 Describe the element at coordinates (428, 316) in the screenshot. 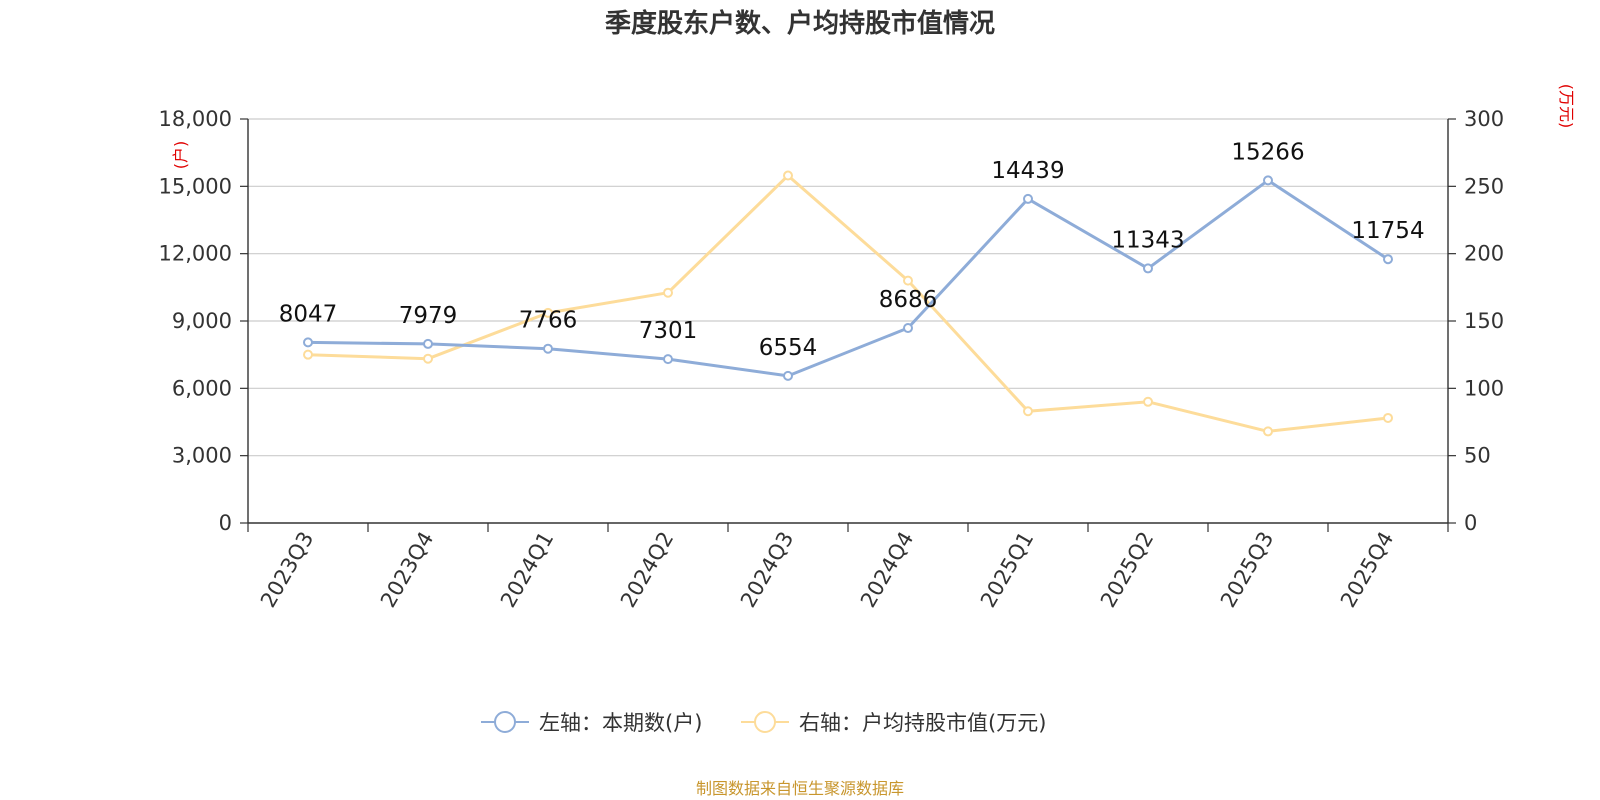

I see `data-label: 7979` at that location.